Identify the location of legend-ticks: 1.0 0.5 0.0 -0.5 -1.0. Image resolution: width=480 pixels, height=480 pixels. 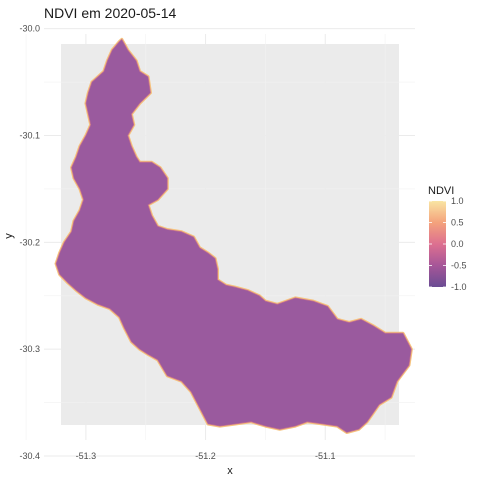
(448, 244).